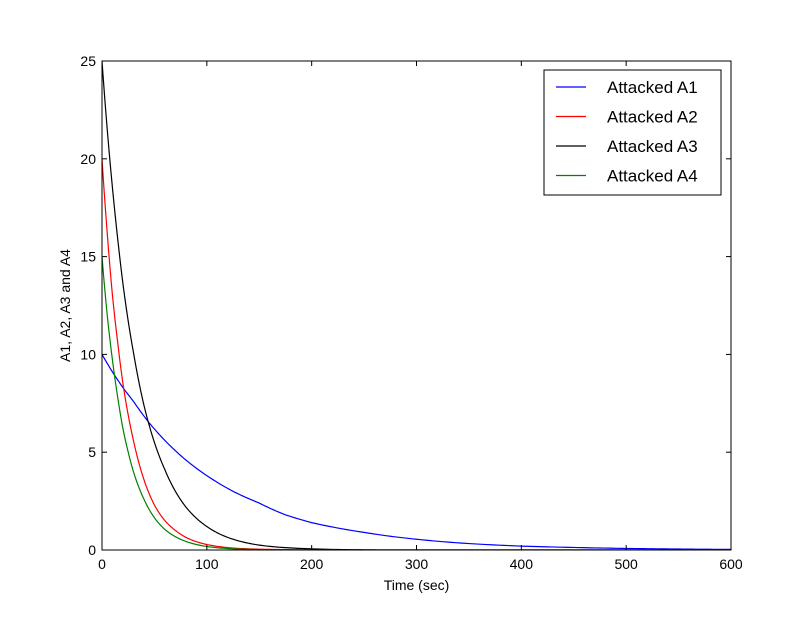  Describe the element at coordinates (731, 564) in the screenshot. I see `x-tick-label: 600` at that location.